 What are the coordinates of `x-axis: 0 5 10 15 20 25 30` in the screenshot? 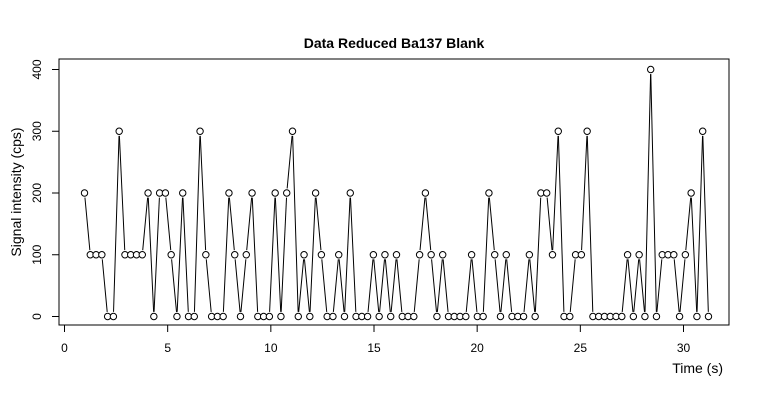 It's located at (376, 339).